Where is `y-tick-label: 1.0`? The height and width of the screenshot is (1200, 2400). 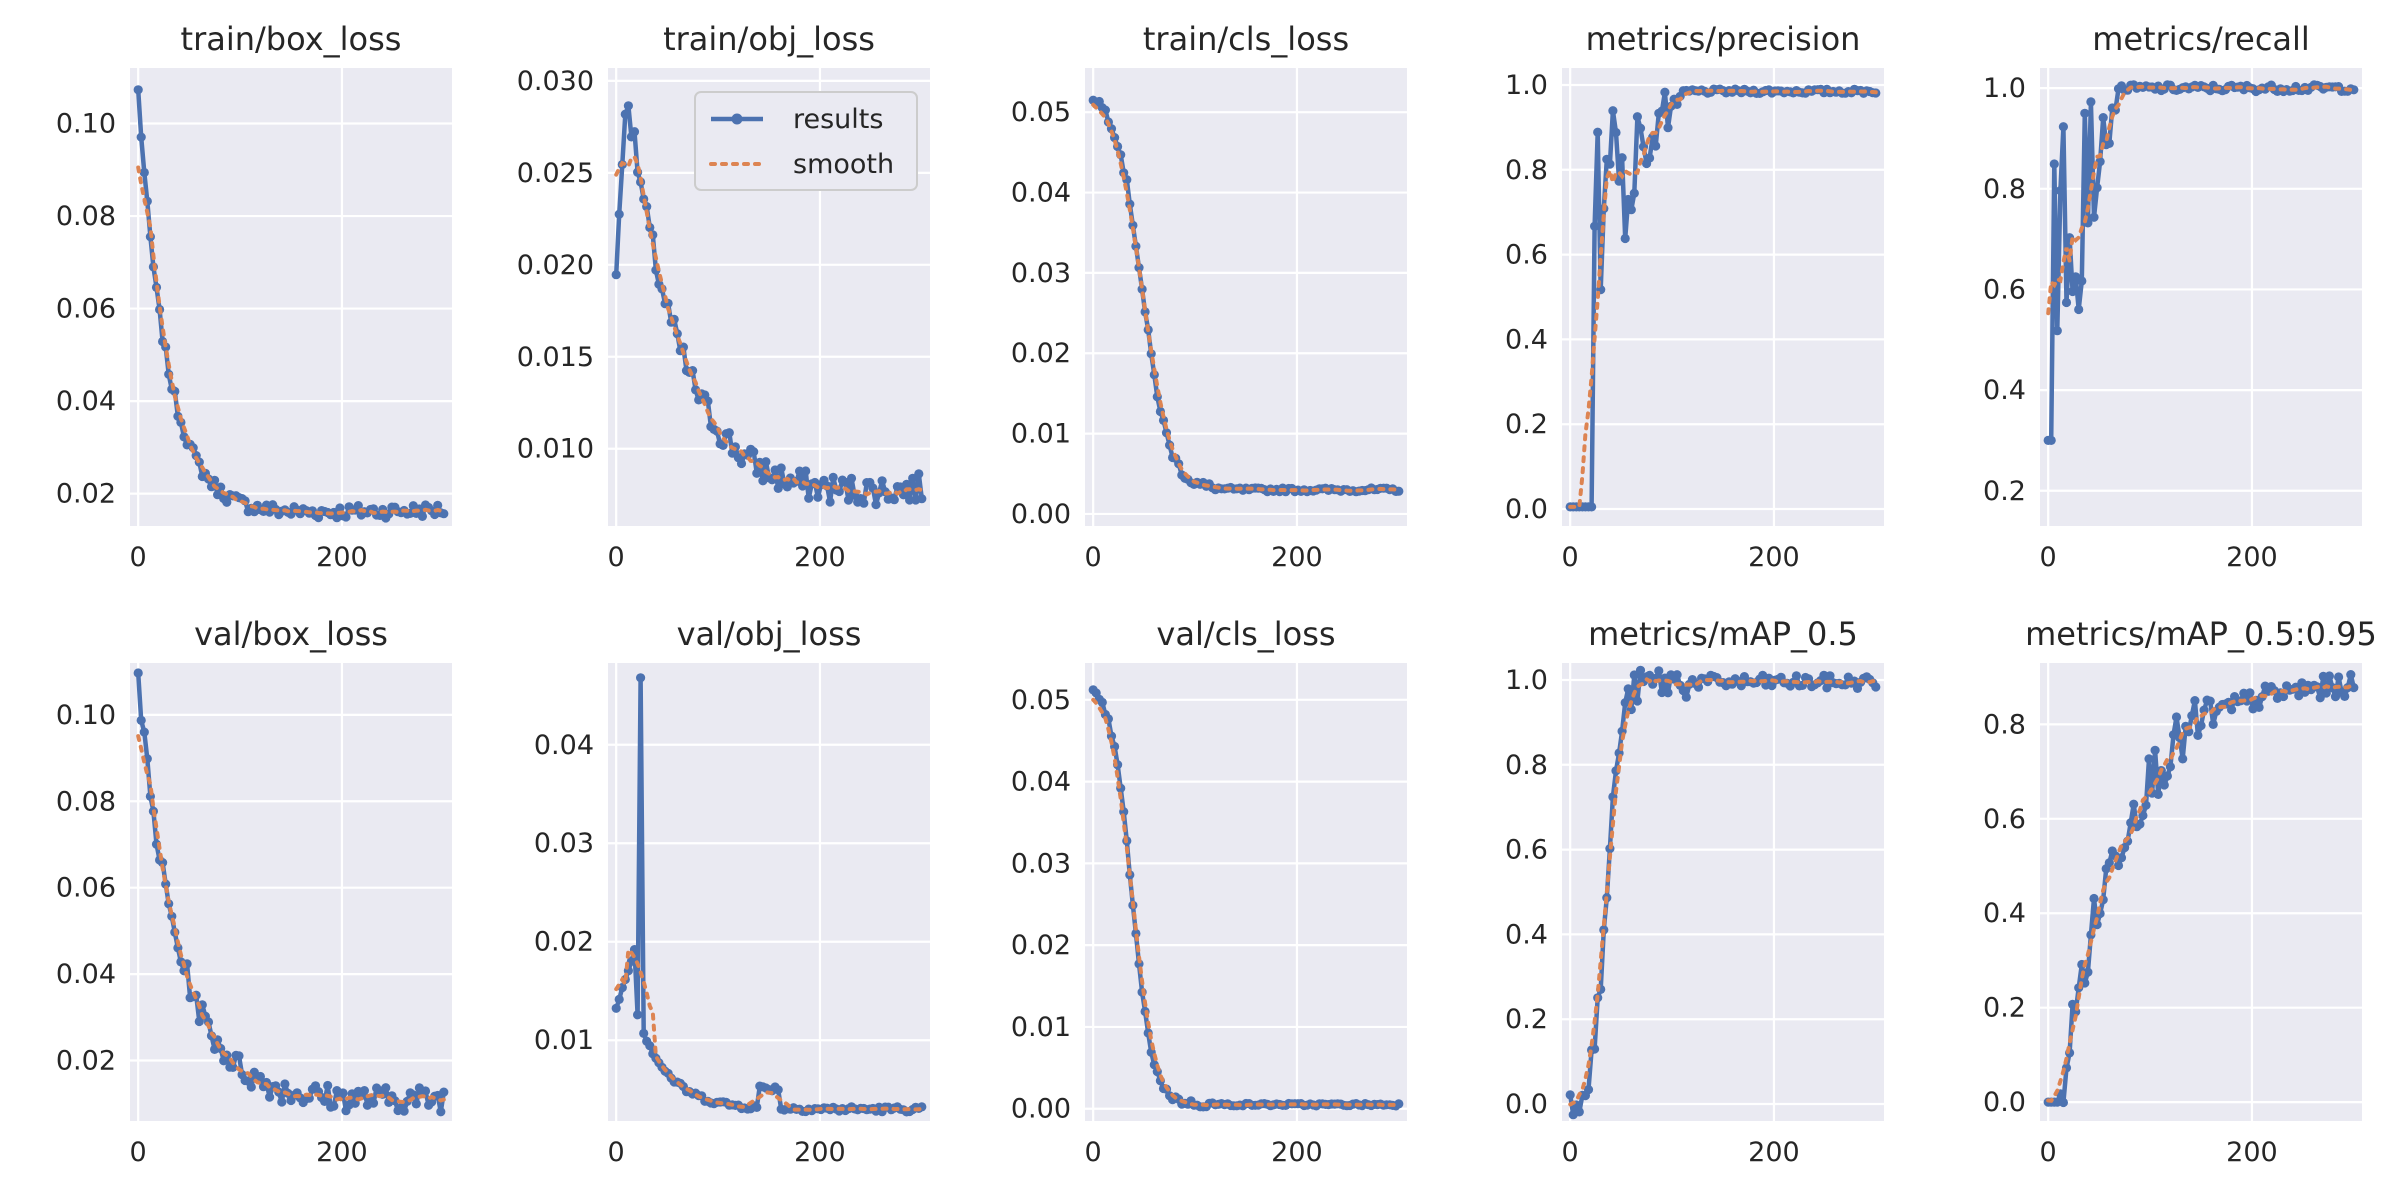
y-tick-label: 1.0 is located at coordinates (1526, 680).